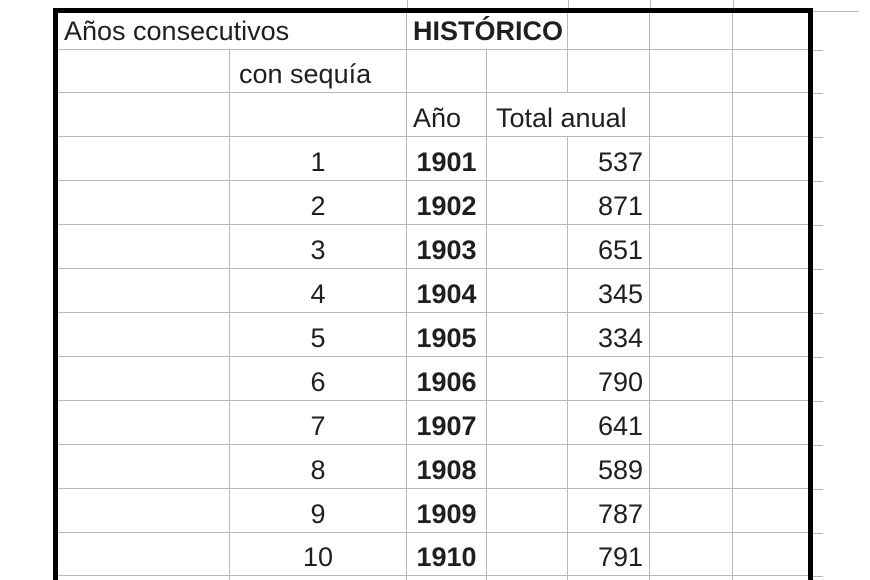  I want to click on cell-year: 1908, so click(447, 467).